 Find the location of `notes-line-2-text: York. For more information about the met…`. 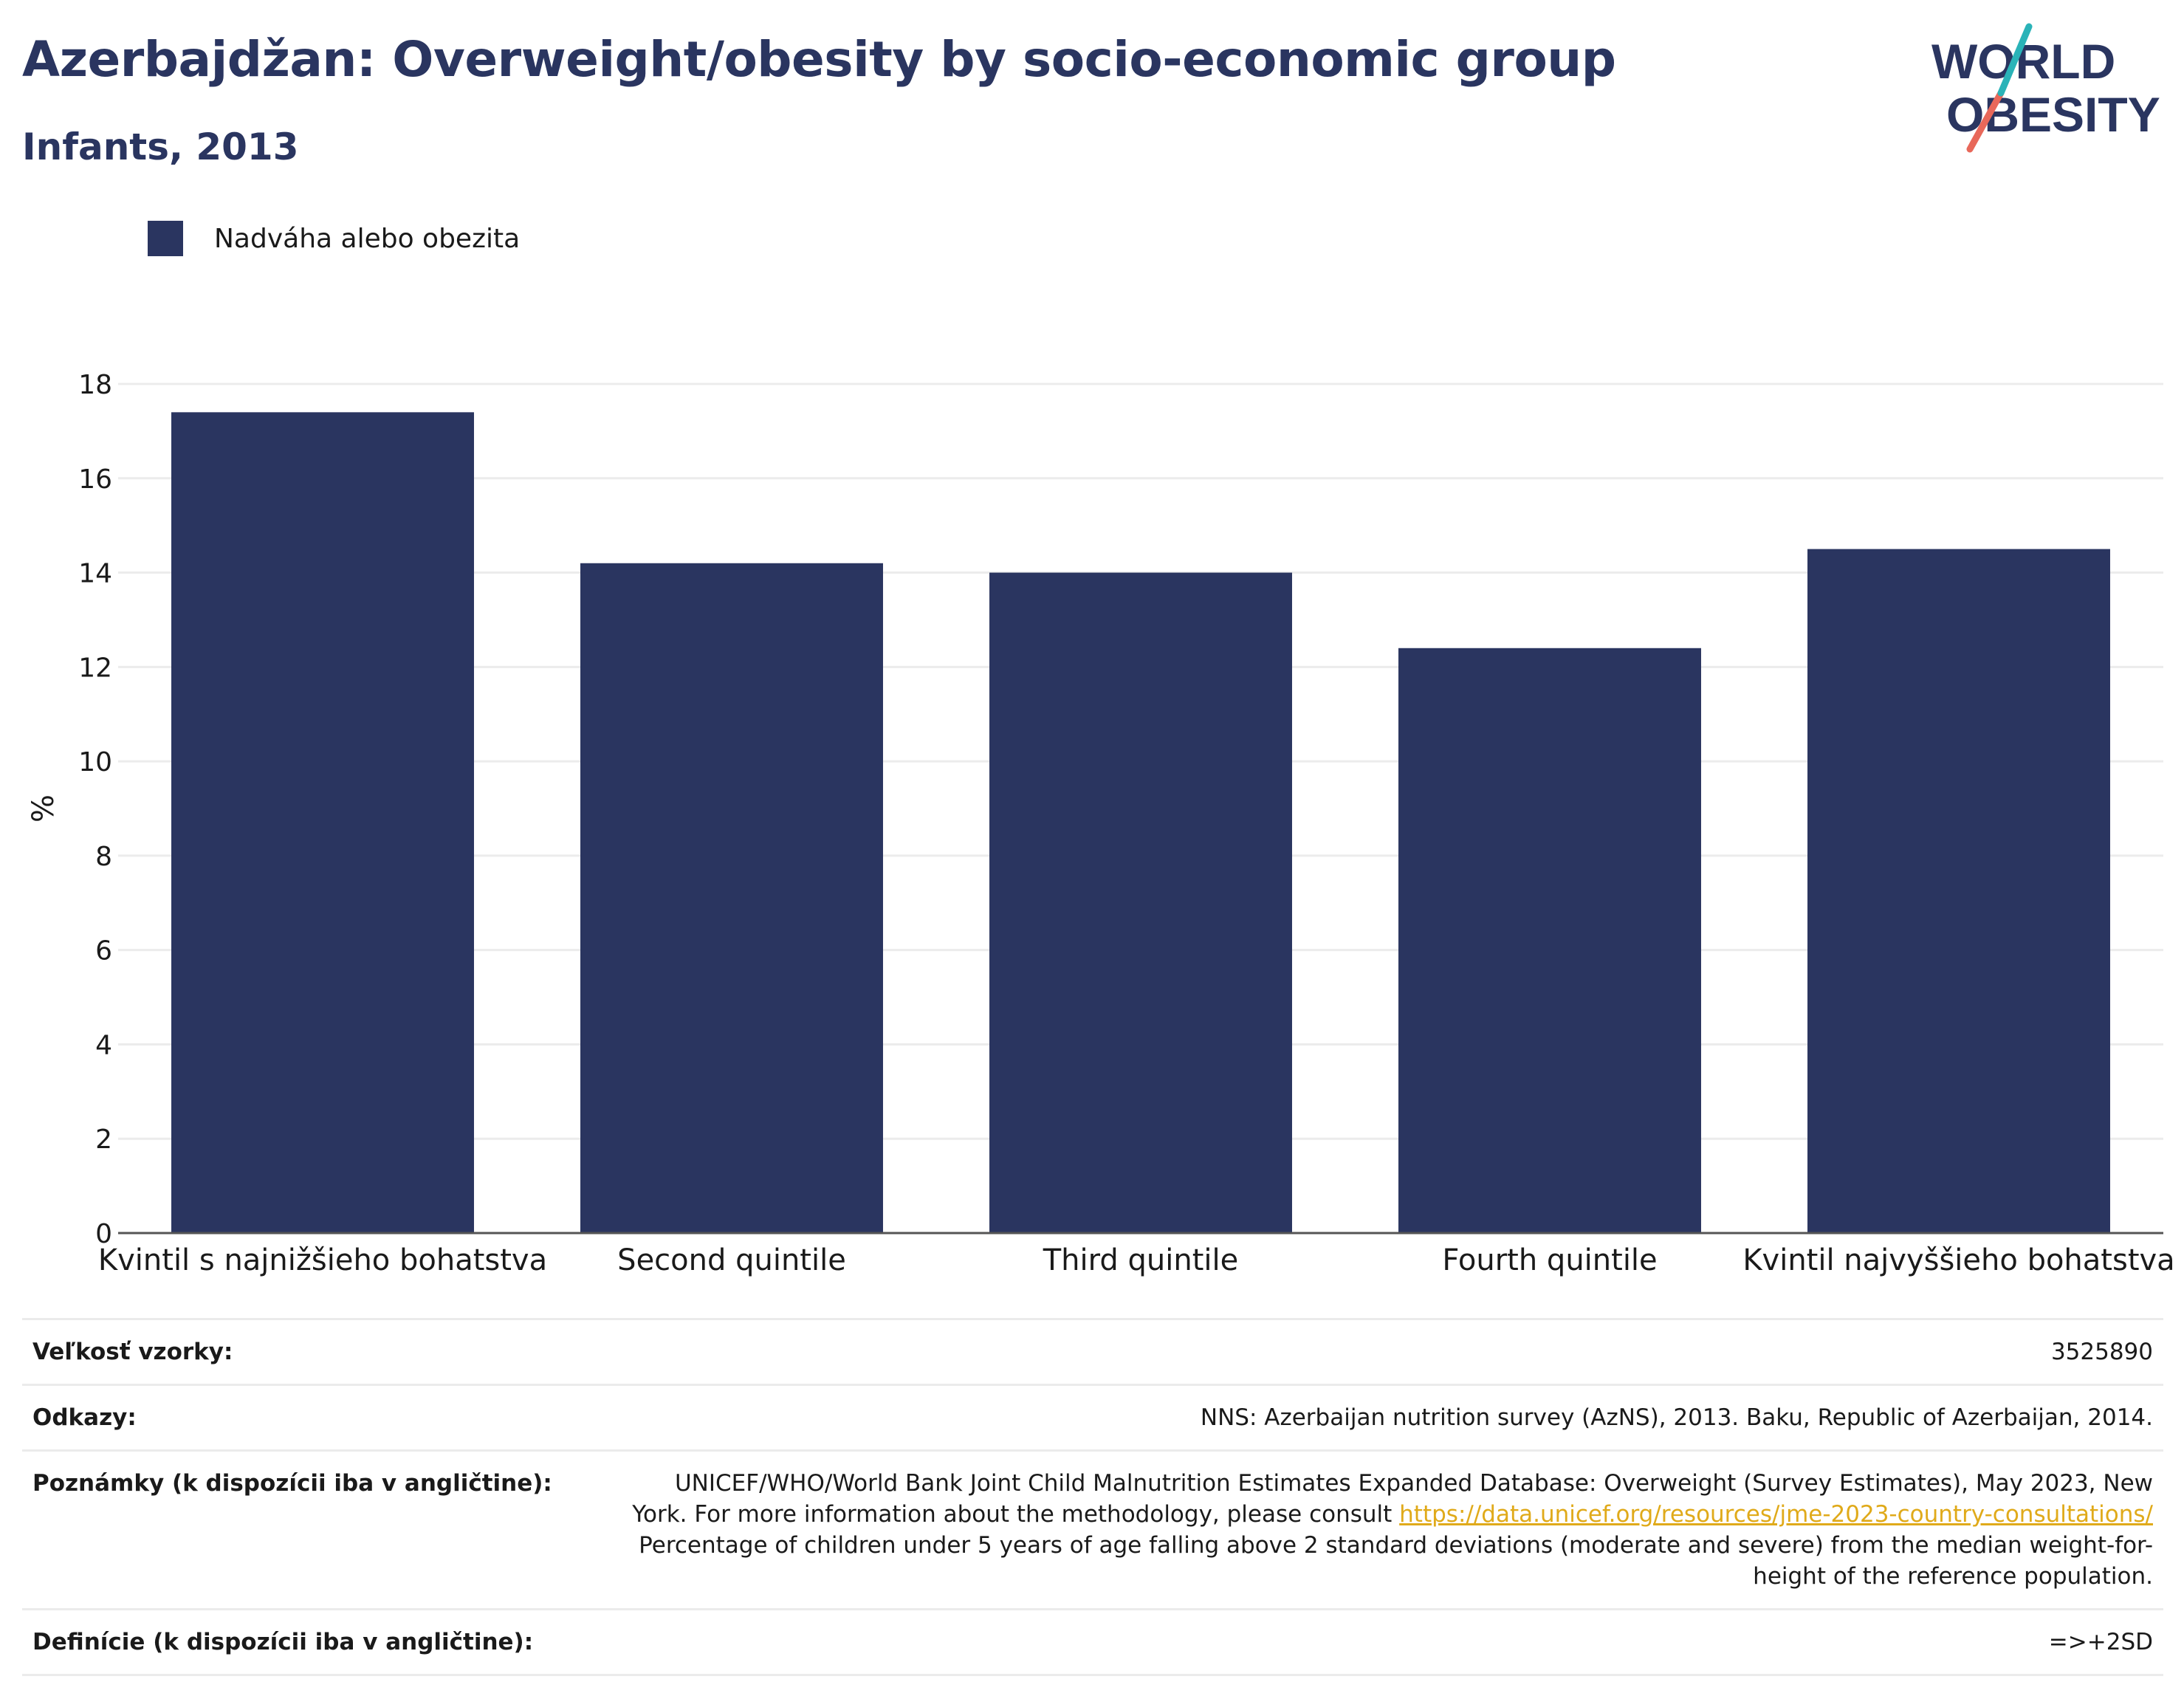

notes-line-2-text: York. For more information about the met… is located at coordinates (1016, 1514).